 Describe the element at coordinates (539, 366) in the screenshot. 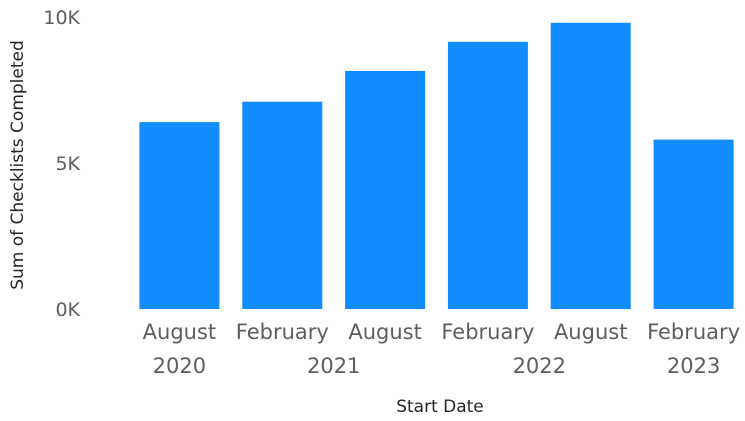

I see `x-tick-year-2: 2022` at that location.